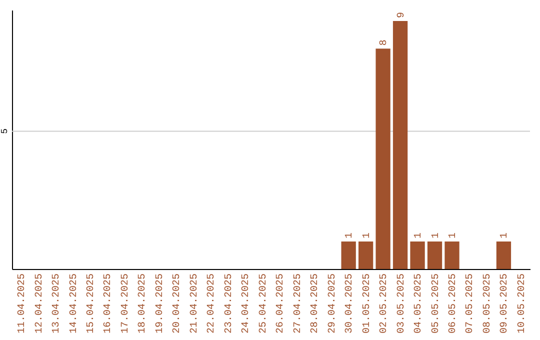 The image size is (540, 340). I want to click on x-tick-label: 03.05.2025, so click(402, 304).